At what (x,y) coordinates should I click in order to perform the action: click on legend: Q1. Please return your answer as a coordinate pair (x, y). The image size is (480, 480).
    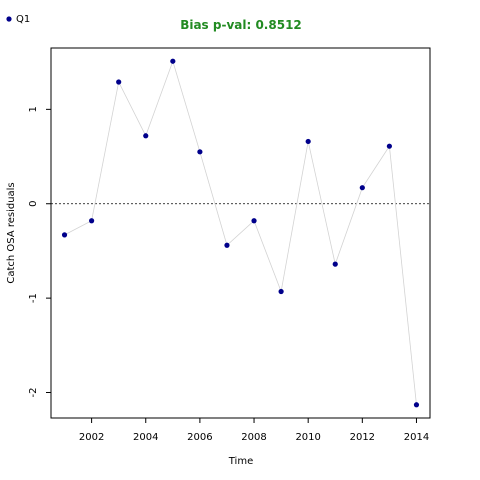
    Looking at the image, I should click on (18, 19).